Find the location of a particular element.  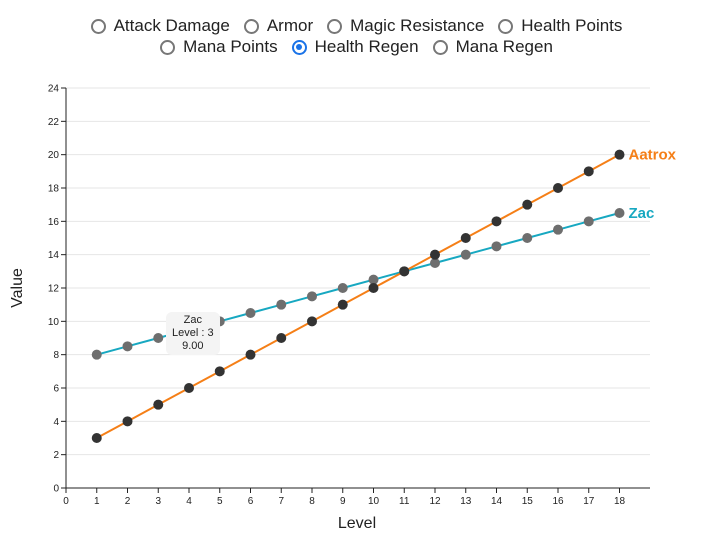

x-tick-label: 15 is located at coordinates (528, 501).